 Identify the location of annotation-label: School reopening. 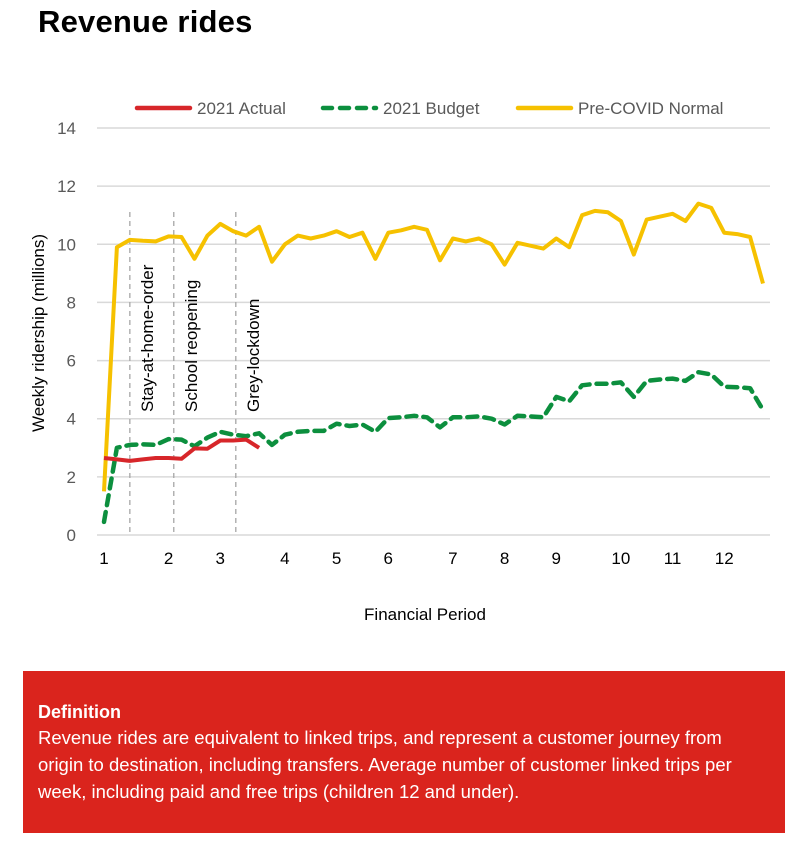
(191, 346).